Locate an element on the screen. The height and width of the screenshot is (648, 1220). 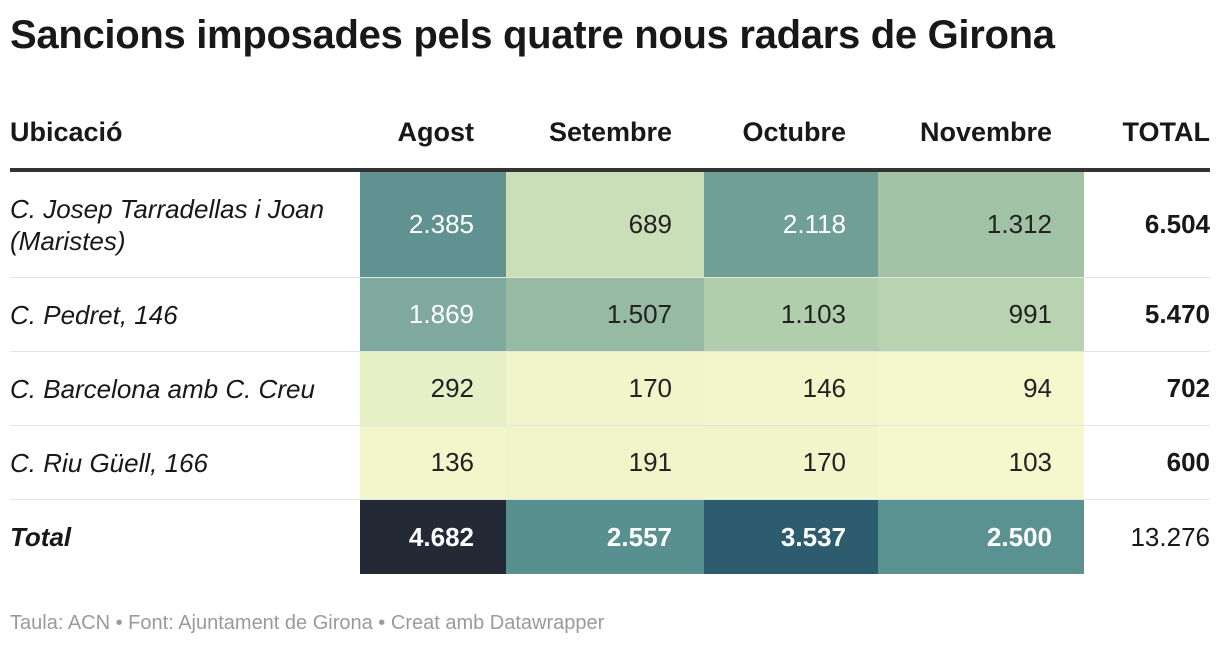
row-location: C. Barcelona amb C. Creu is located at coordinates (185, 388).